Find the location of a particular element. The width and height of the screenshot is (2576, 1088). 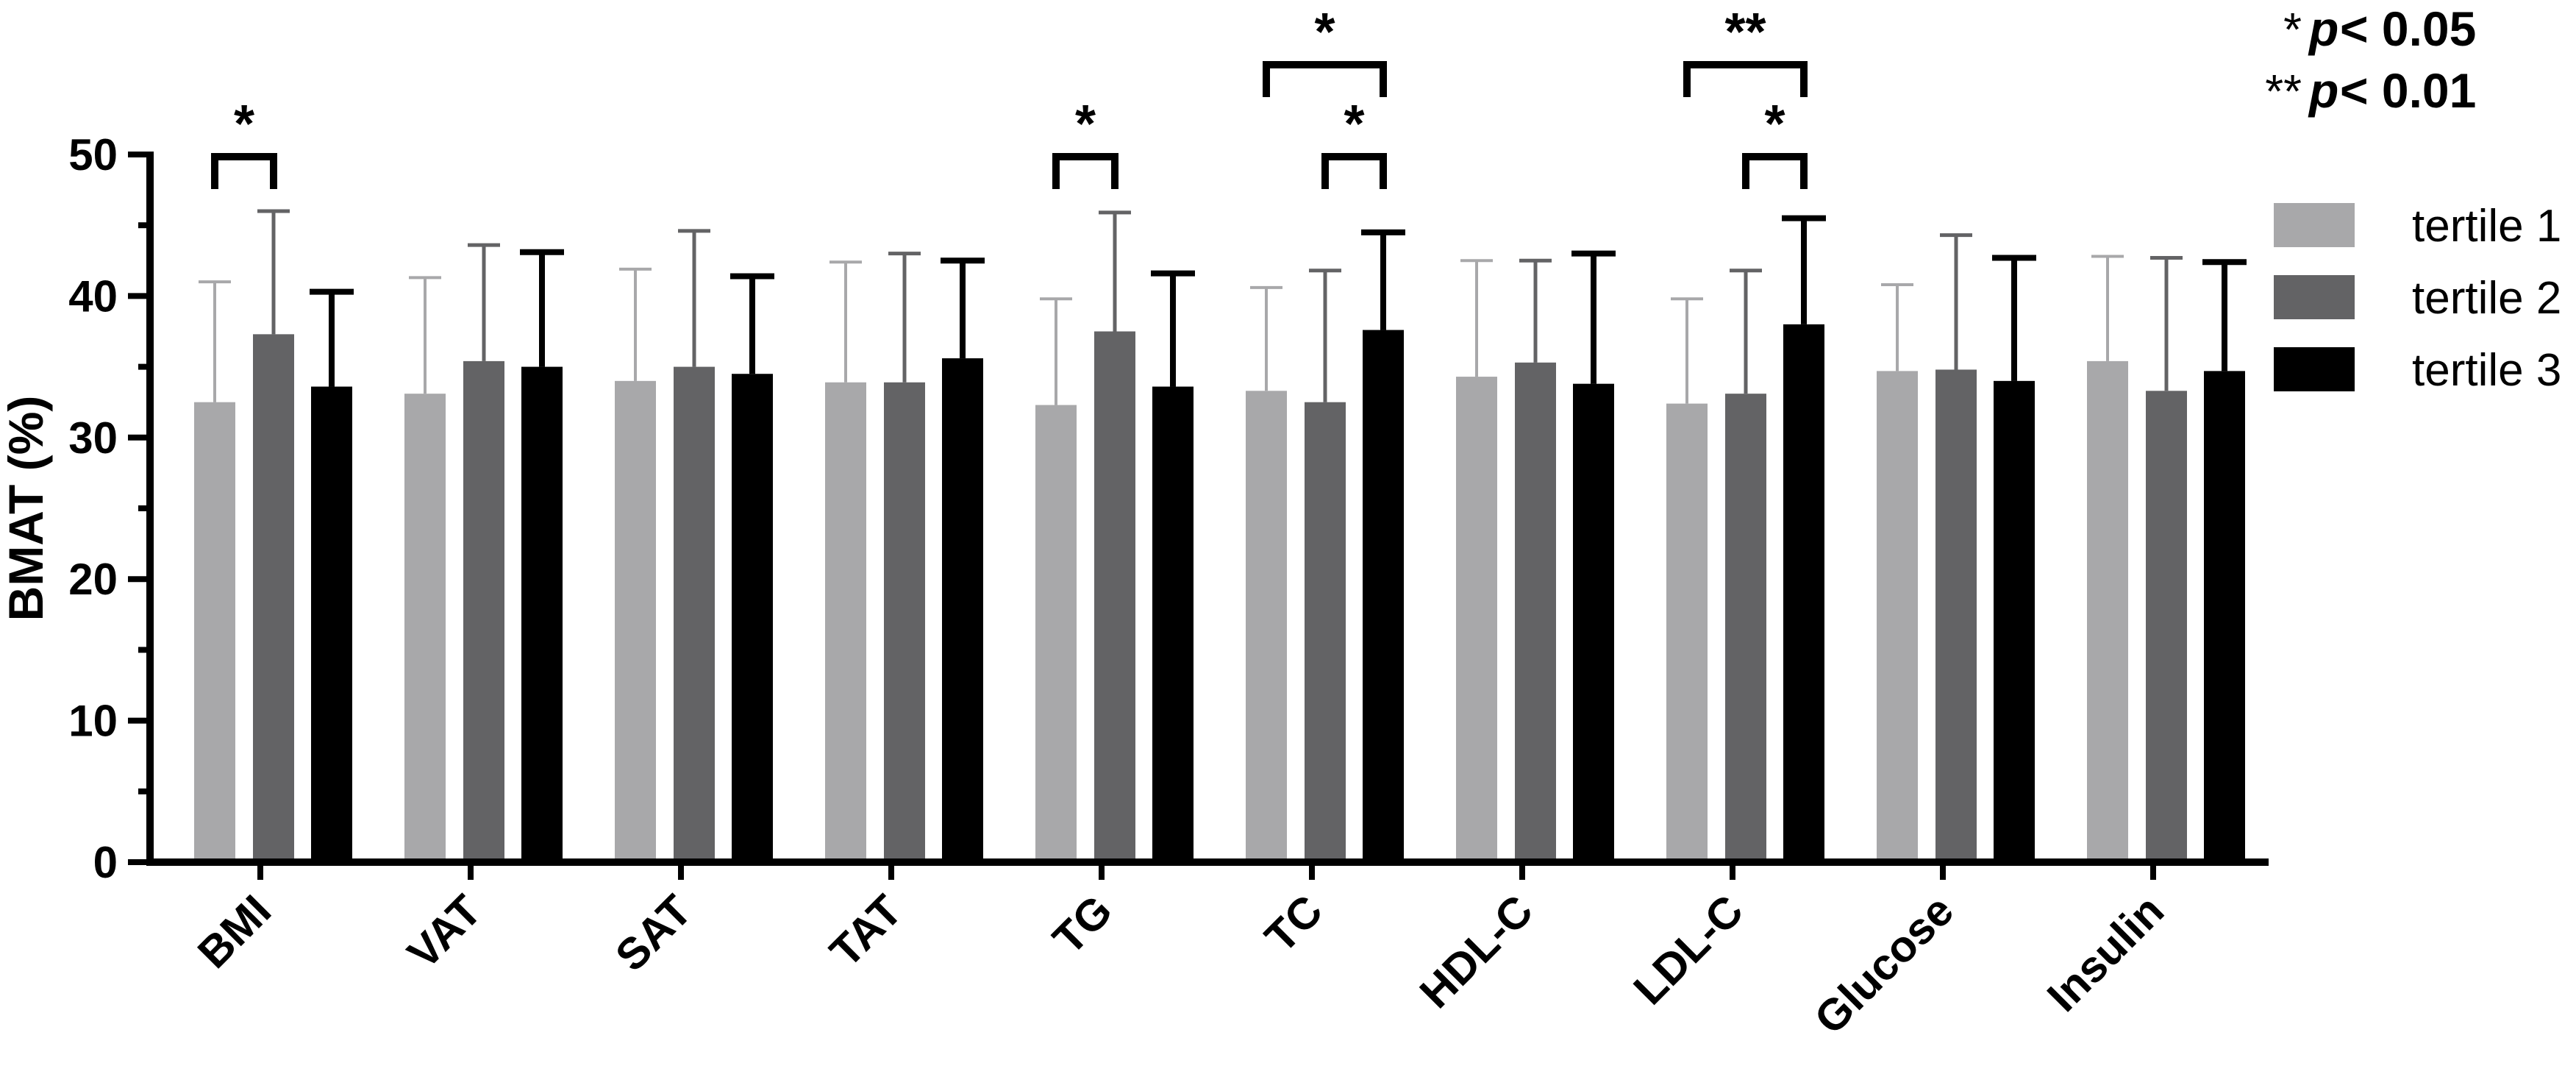

y-tick-label: 30 is located at coordinates (93, 438).